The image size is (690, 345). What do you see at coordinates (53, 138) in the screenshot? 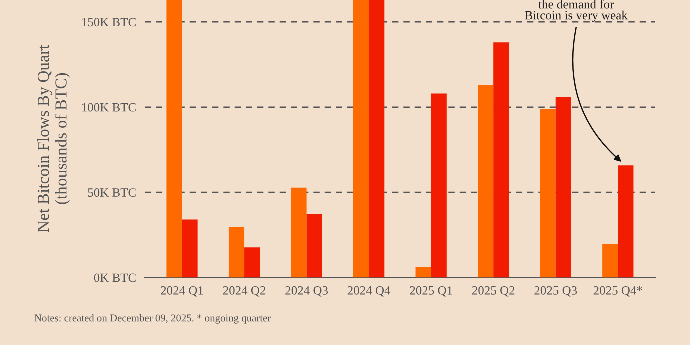
I see `y-axis-title: Net Bitcoin Flows By Quart (thousands of BTC)` at bounding box center [53, 138].